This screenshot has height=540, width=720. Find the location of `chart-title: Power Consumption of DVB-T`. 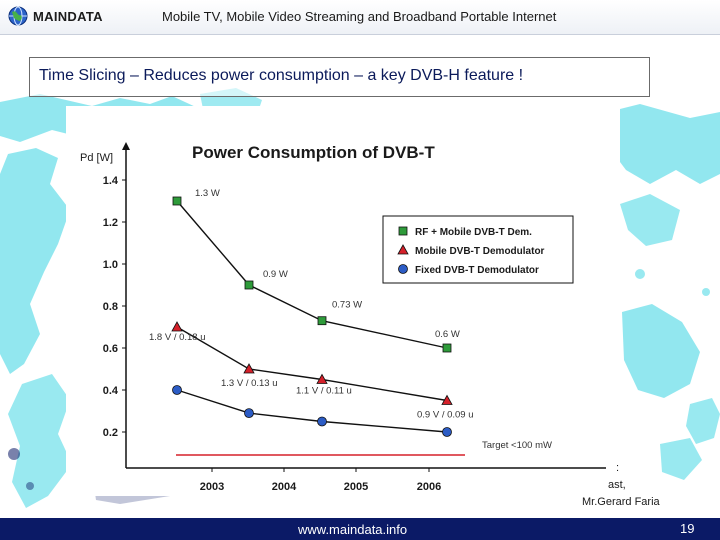

chart-title: Power Consumption of DVB-T is located at coordinates (313, 152).